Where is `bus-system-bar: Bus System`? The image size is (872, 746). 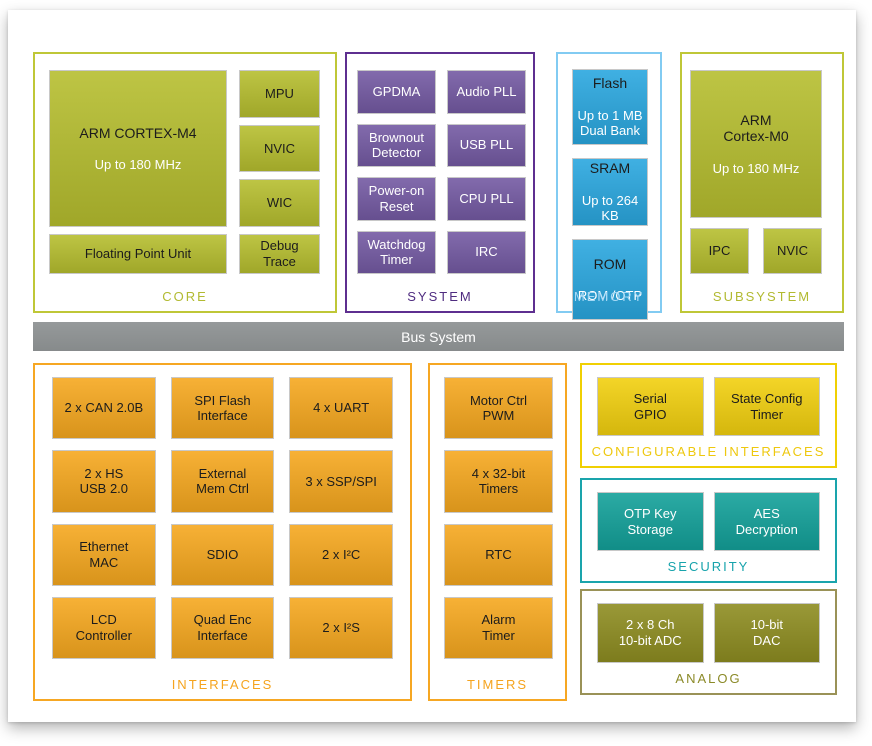 bus-system-bar: Bus System is located at coordinates (438, 336).